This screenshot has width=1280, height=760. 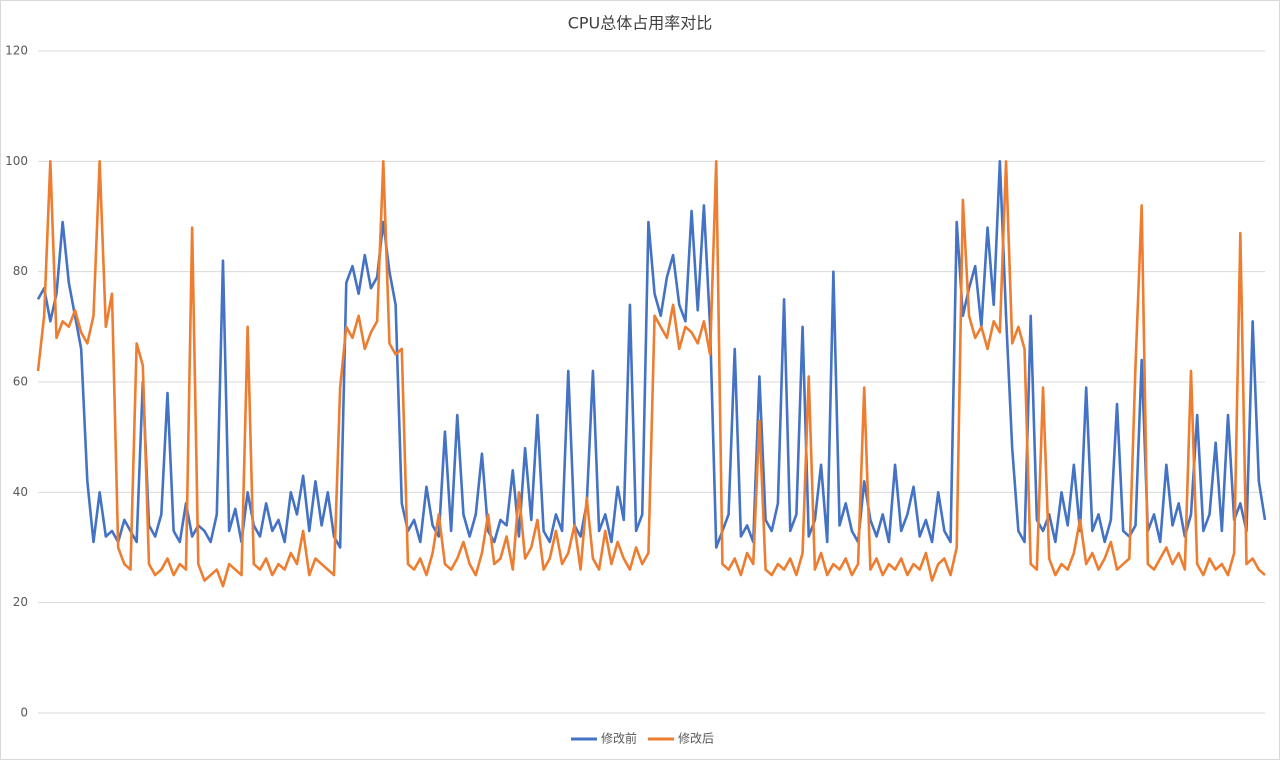 What do you see at coordinates (20, 602) in the screenshot?
I see `y-tick-label: 20` at bounding box center [20, 602].